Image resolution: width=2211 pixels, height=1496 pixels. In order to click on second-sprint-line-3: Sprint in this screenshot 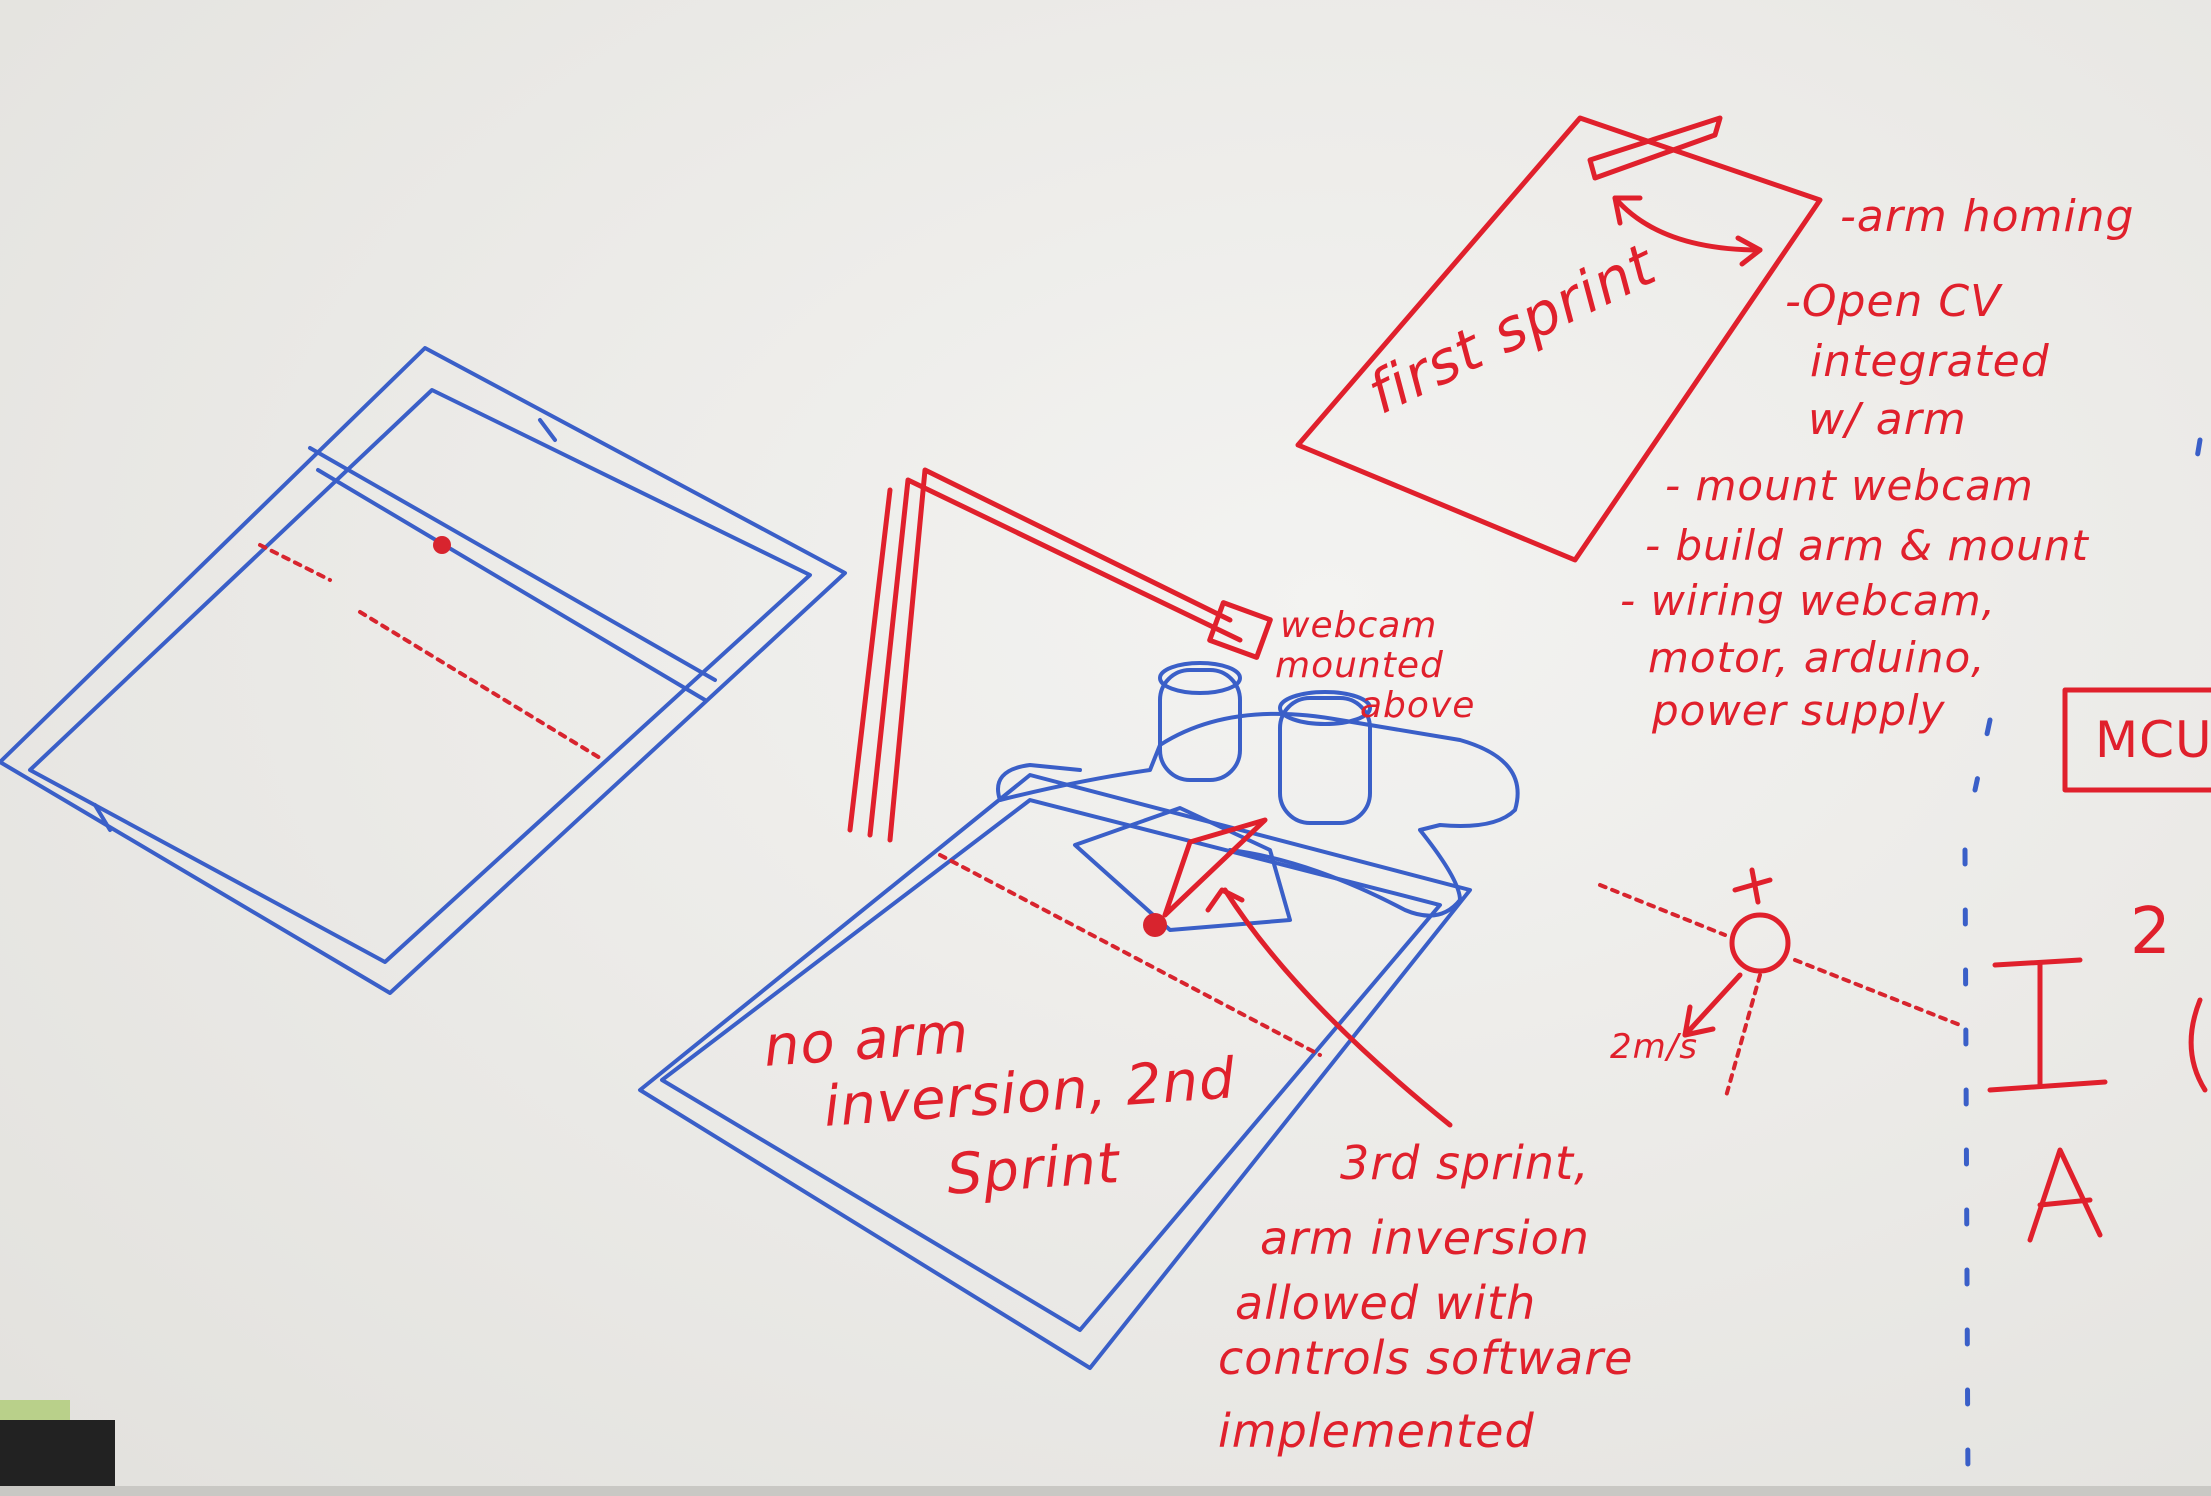, I will do `click(1033, 1169)`.